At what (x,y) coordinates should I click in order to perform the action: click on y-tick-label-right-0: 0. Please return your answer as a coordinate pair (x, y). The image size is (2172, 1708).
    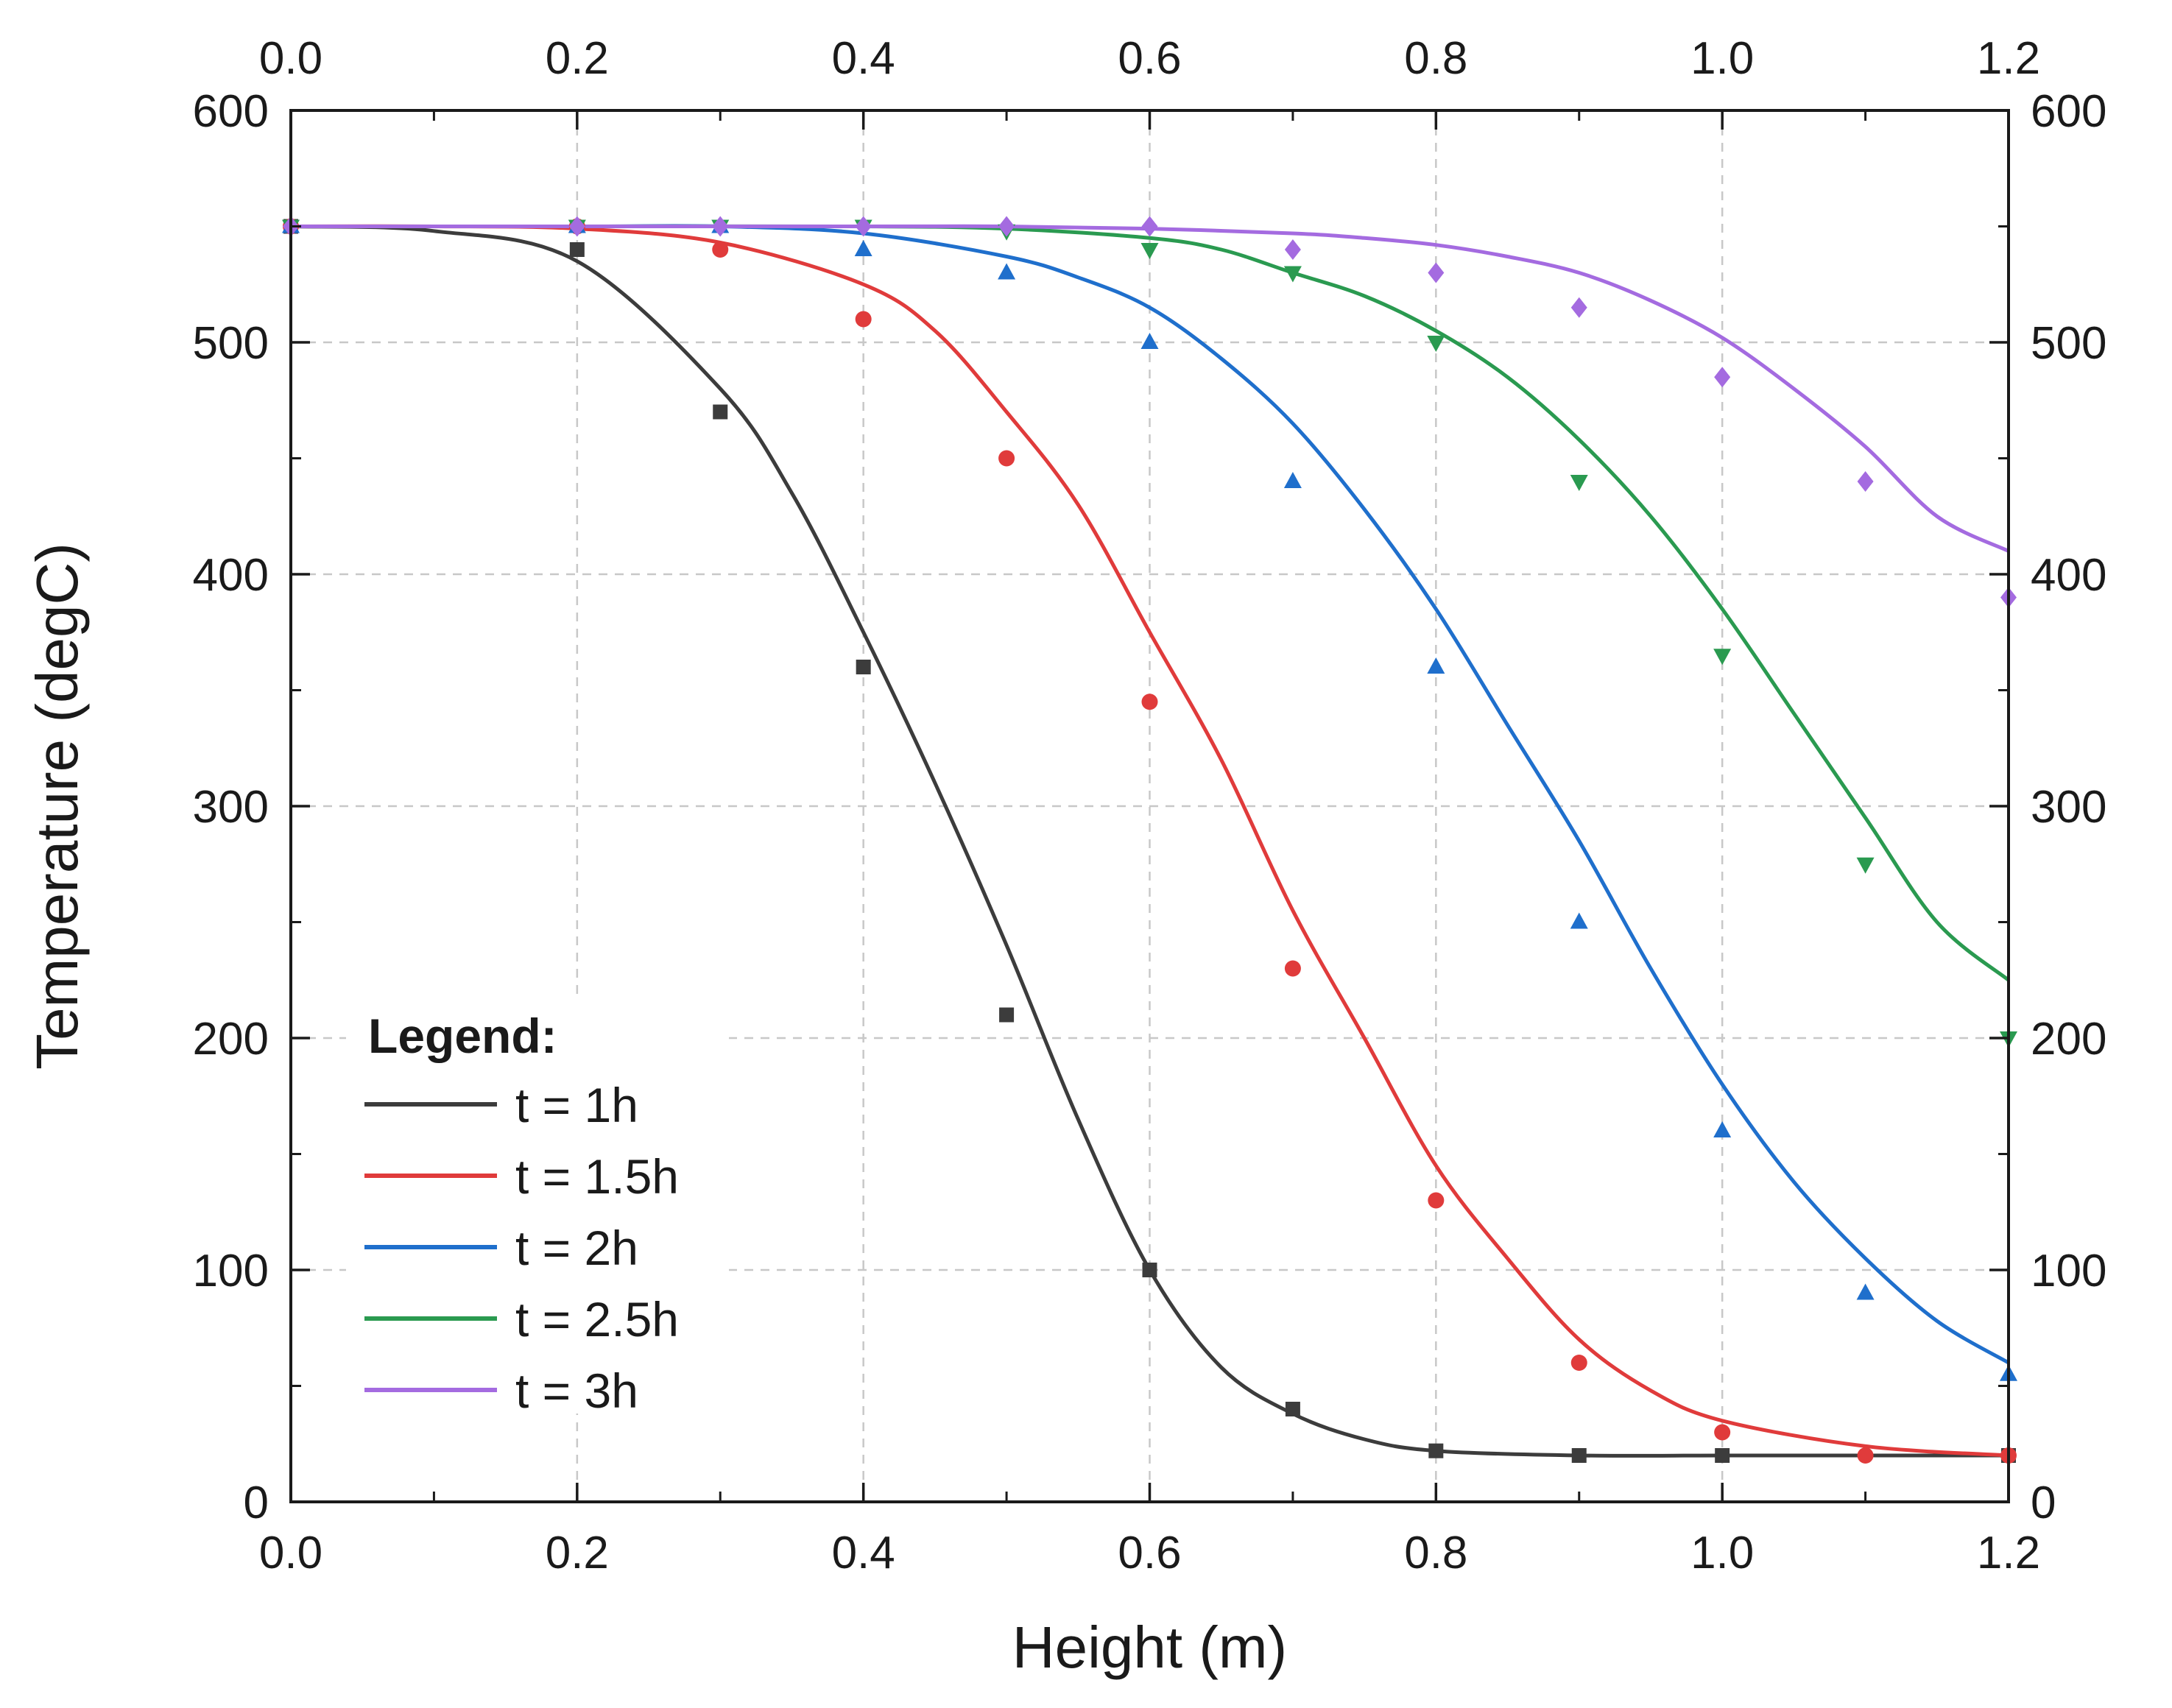
    Looking at the image, I should click on (2044, 1503).